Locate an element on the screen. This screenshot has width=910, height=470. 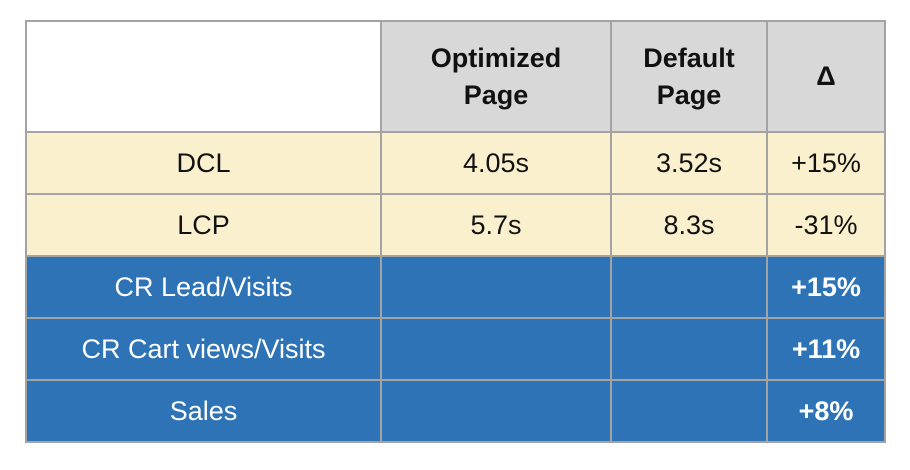
cell-delta: +8% is located at coordinates (826, 411).